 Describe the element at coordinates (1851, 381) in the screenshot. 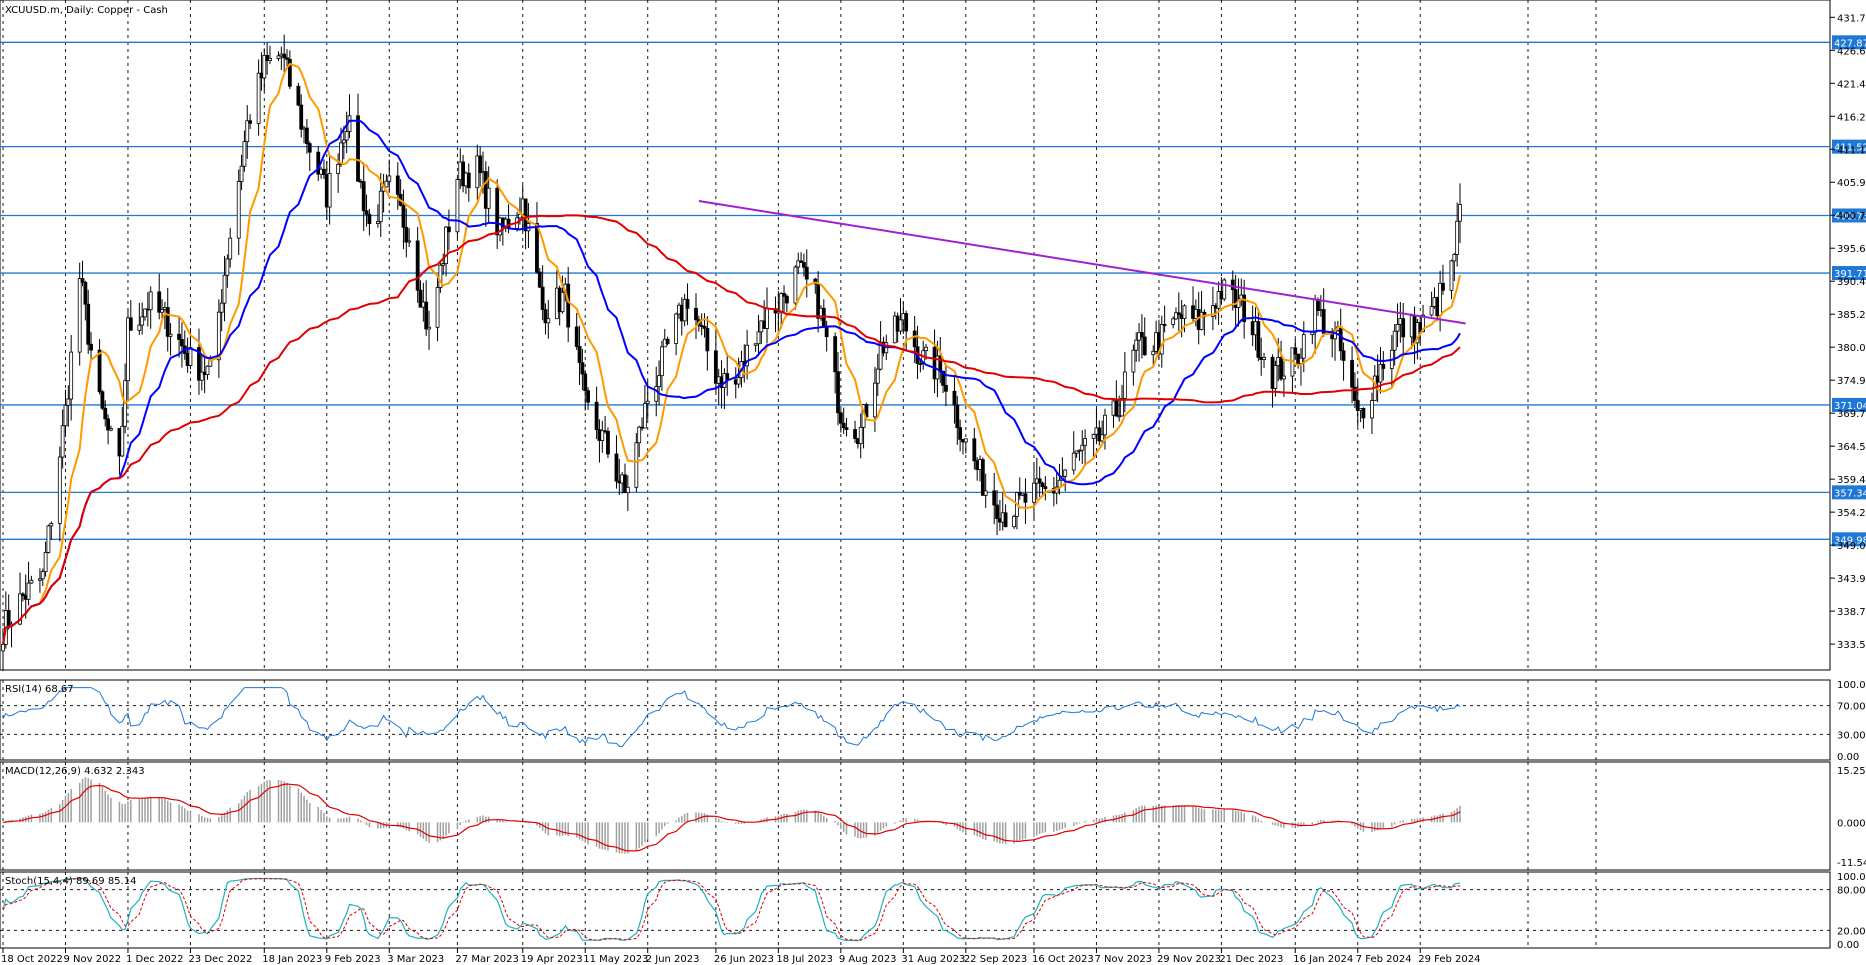

I see `price-axis-label: 374.92` at that location.